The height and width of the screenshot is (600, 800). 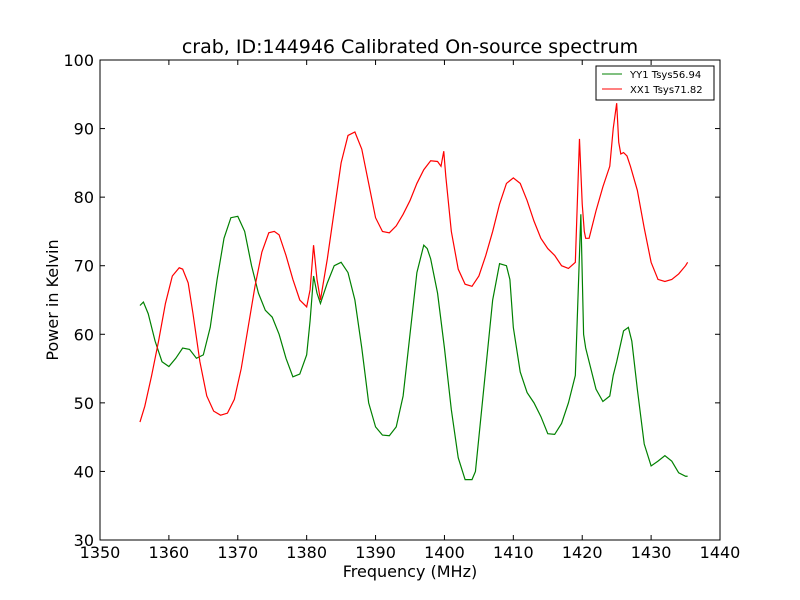 I want to click on x-tick-label: 1360, so click(x=169, y=552).